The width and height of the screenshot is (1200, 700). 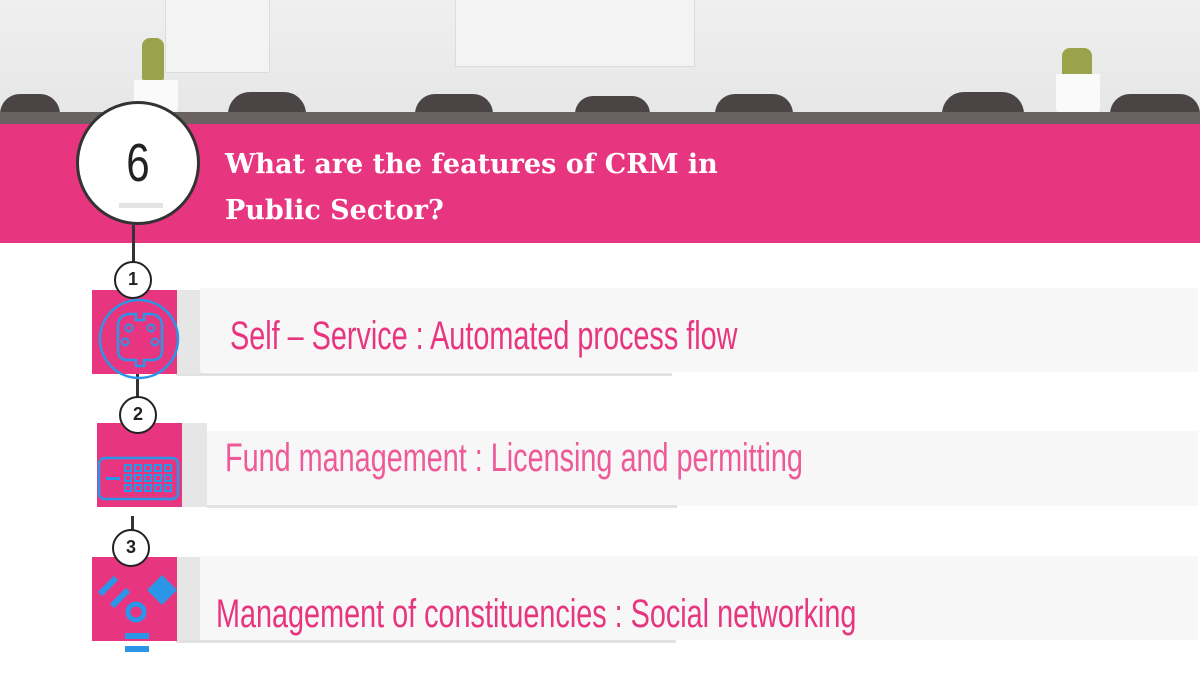 I want to click on s-video-connector-icon, so click(x=139, y=339).